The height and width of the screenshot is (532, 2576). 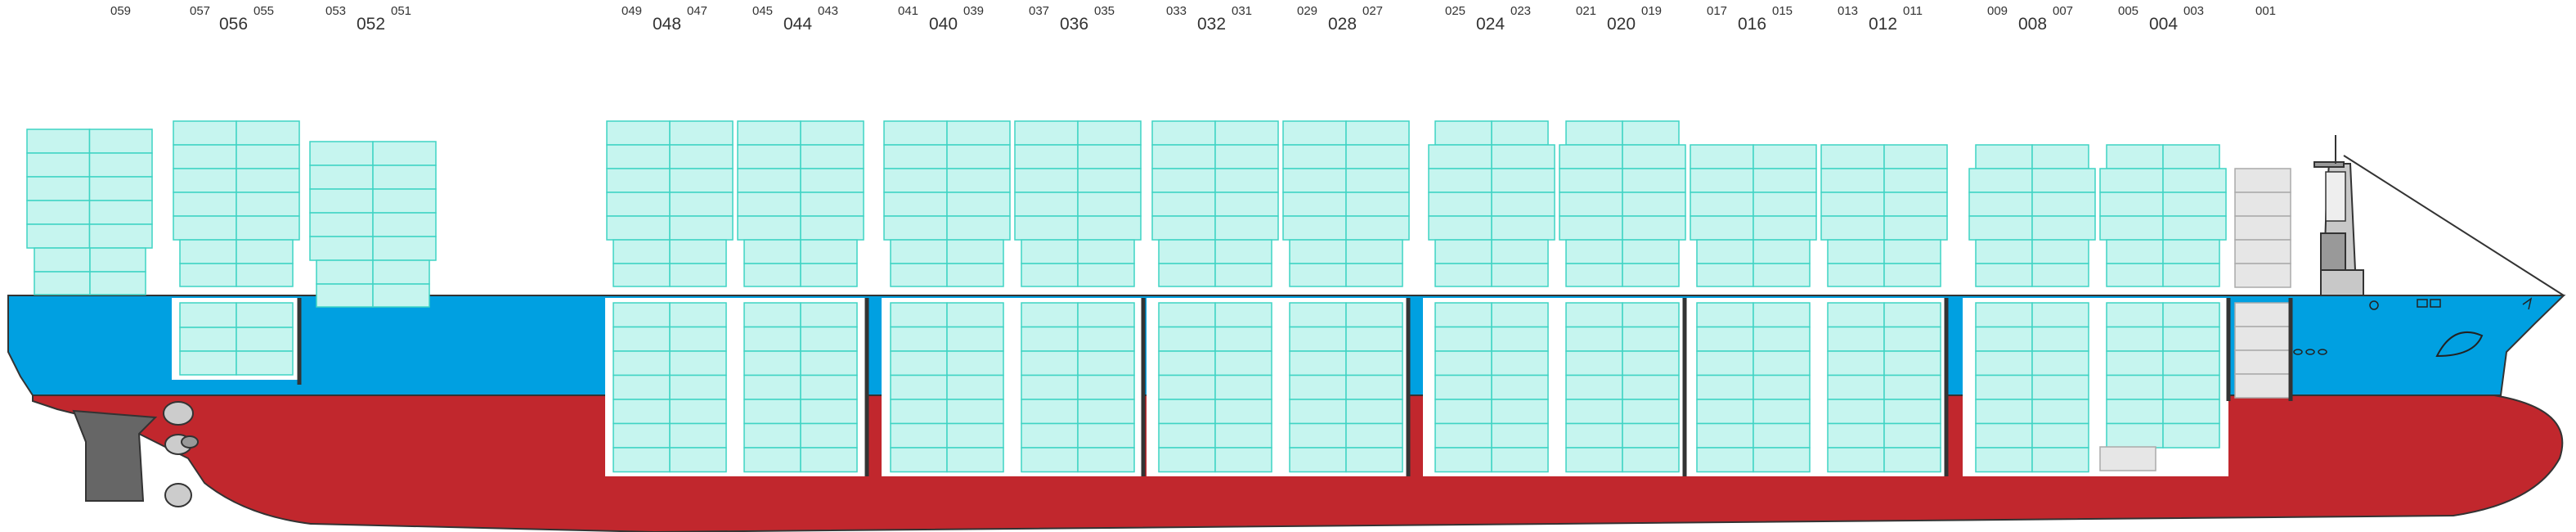 I want to click on bay-label-center: 048, so click(x=667, y=24).